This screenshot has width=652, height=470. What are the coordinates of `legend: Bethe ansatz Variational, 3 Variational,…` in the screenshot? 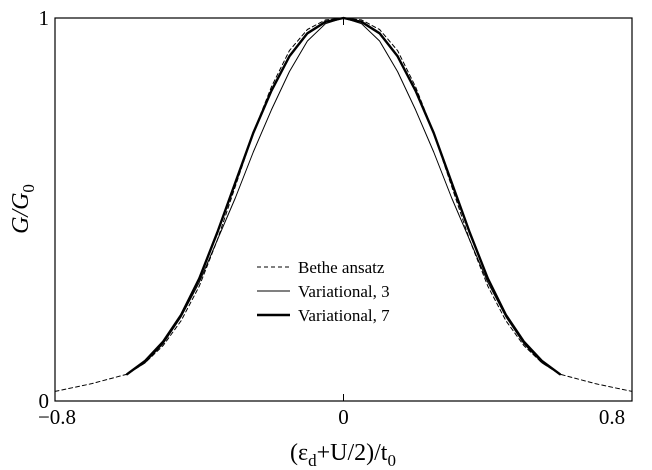 It's located at (323, 291).